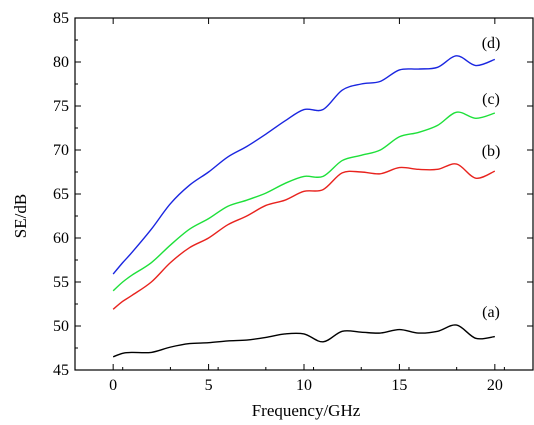 The image size is (534, 425). I want to click on y-tick-label: 55, so click(61, 282).